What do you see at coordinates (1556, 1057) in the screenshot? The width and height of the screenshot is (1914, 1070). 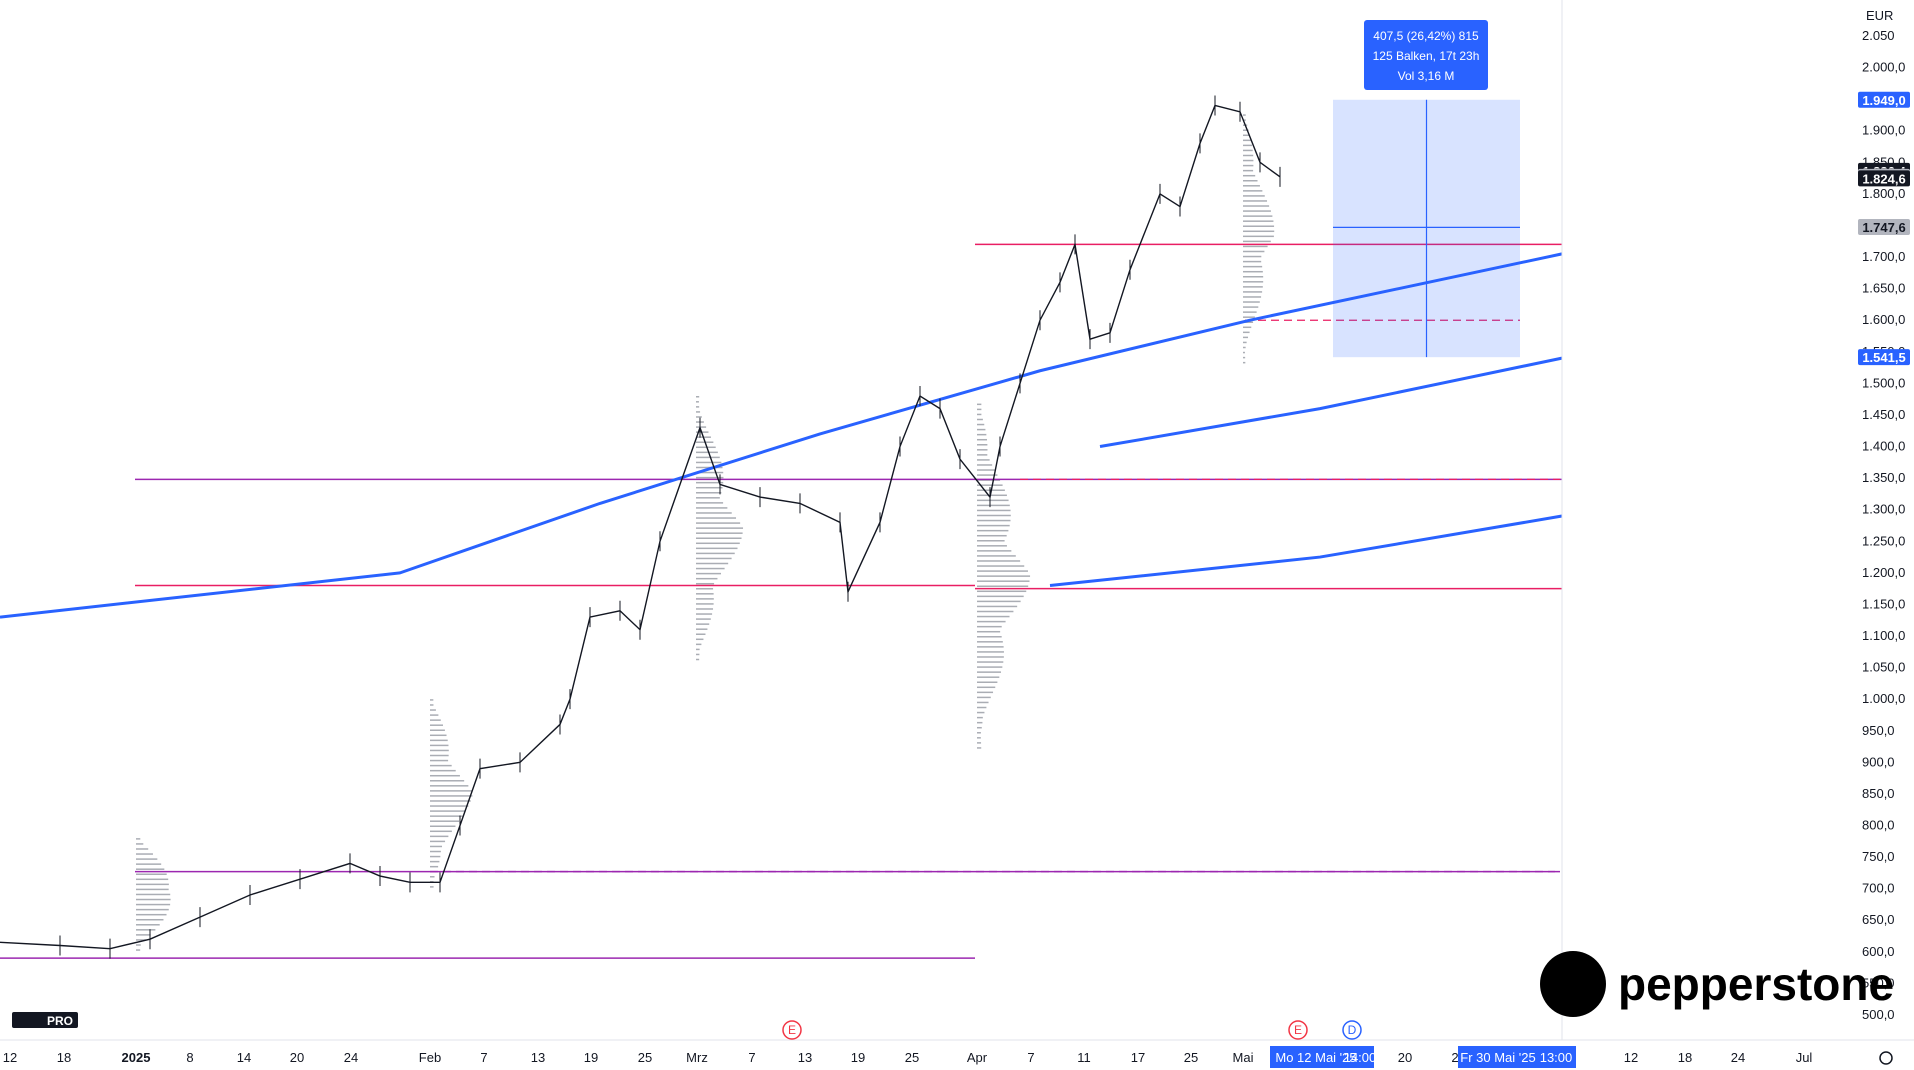 I see `crosshair-time-label: 13:00` at bounding box center [1556, 1057].